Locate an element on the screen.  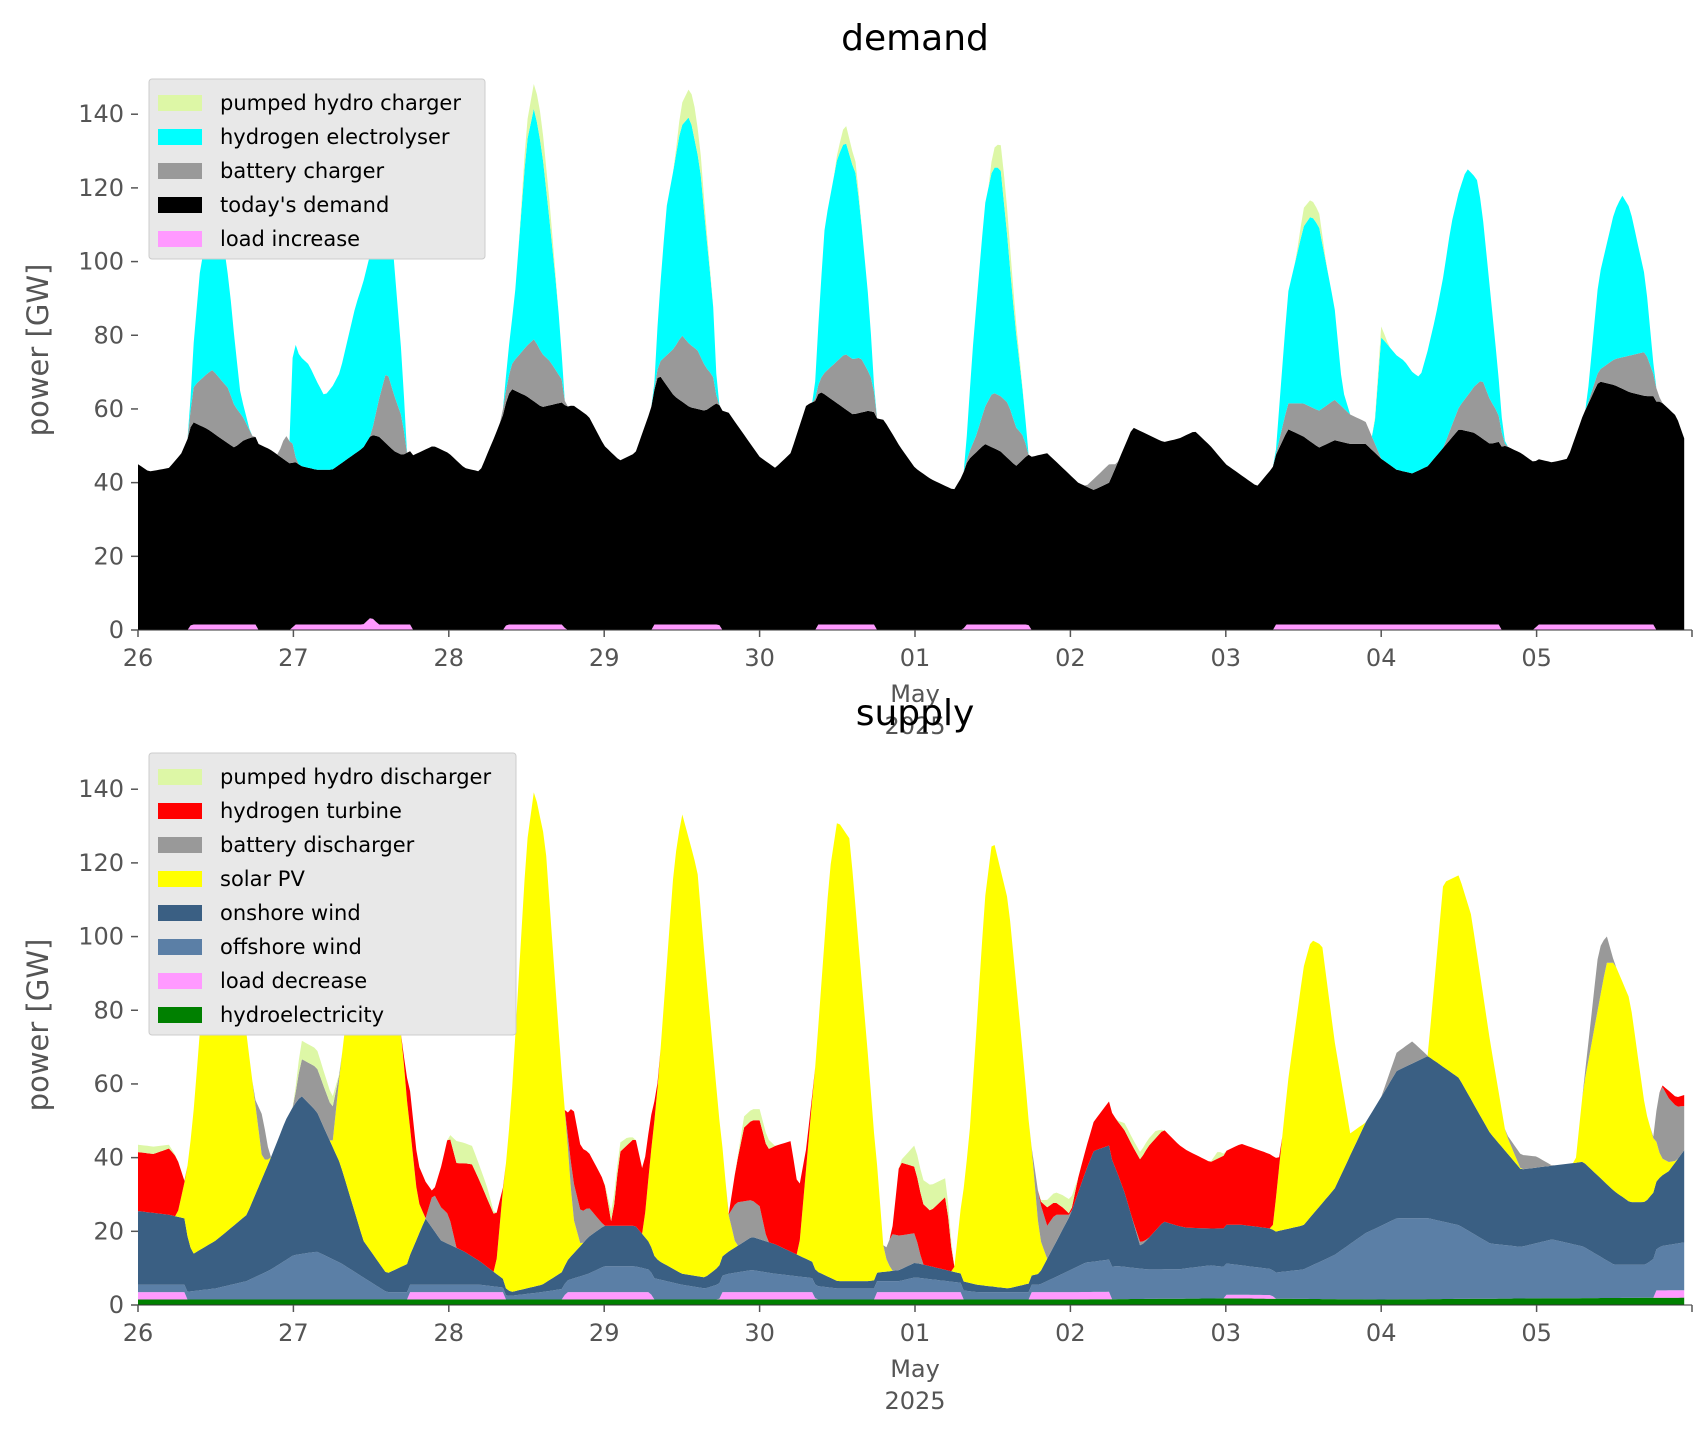
area-offshore-wind is located at coordinates (911, 1259).